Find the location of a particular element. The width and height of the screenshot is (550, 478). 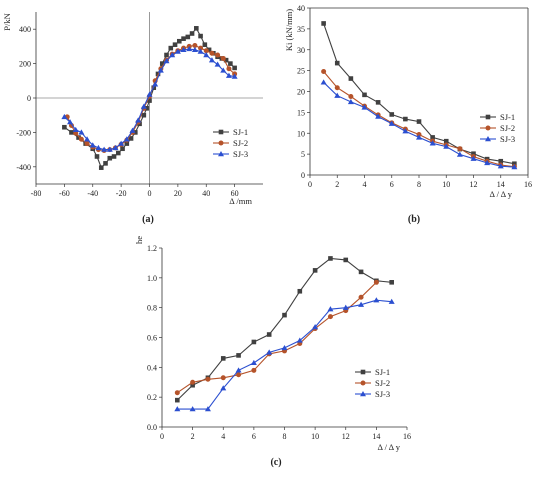

x-tick-label: 60 is located at coordinates (235, 193).